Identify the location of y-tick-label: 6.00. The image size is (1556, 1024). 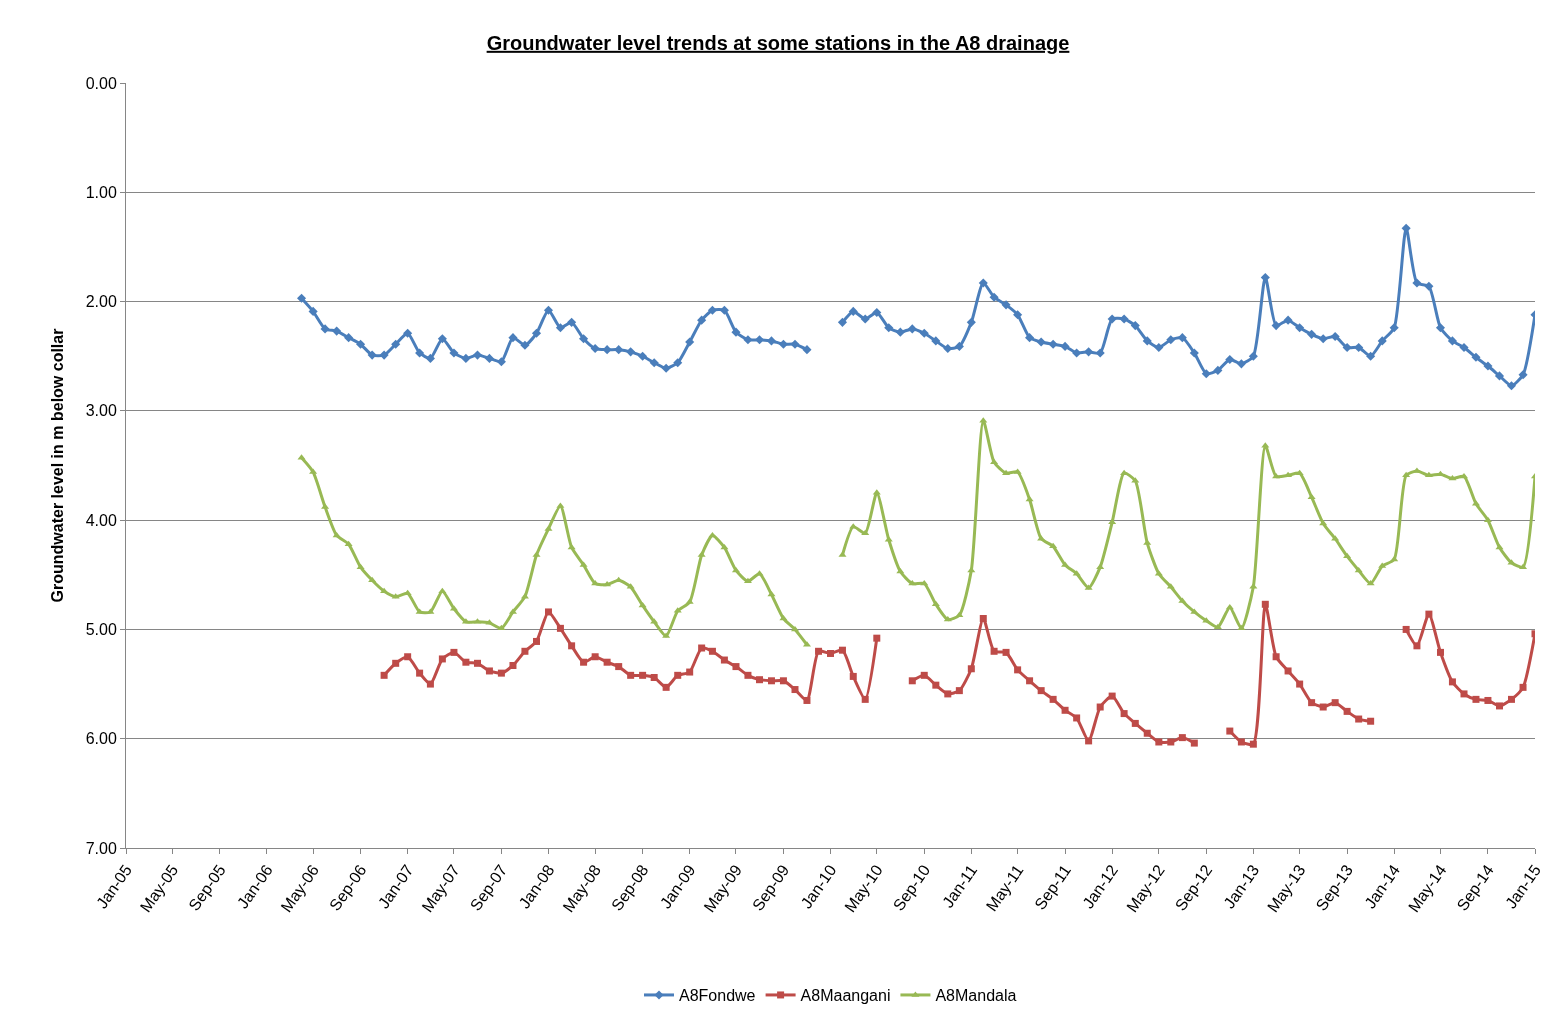
(101, 739).